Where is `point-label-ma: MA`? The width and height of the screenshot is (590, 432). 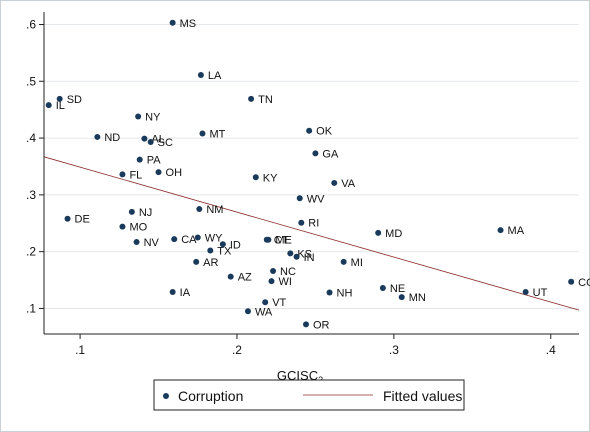 point-label-ma: MA is located at coordinates (516, 231).